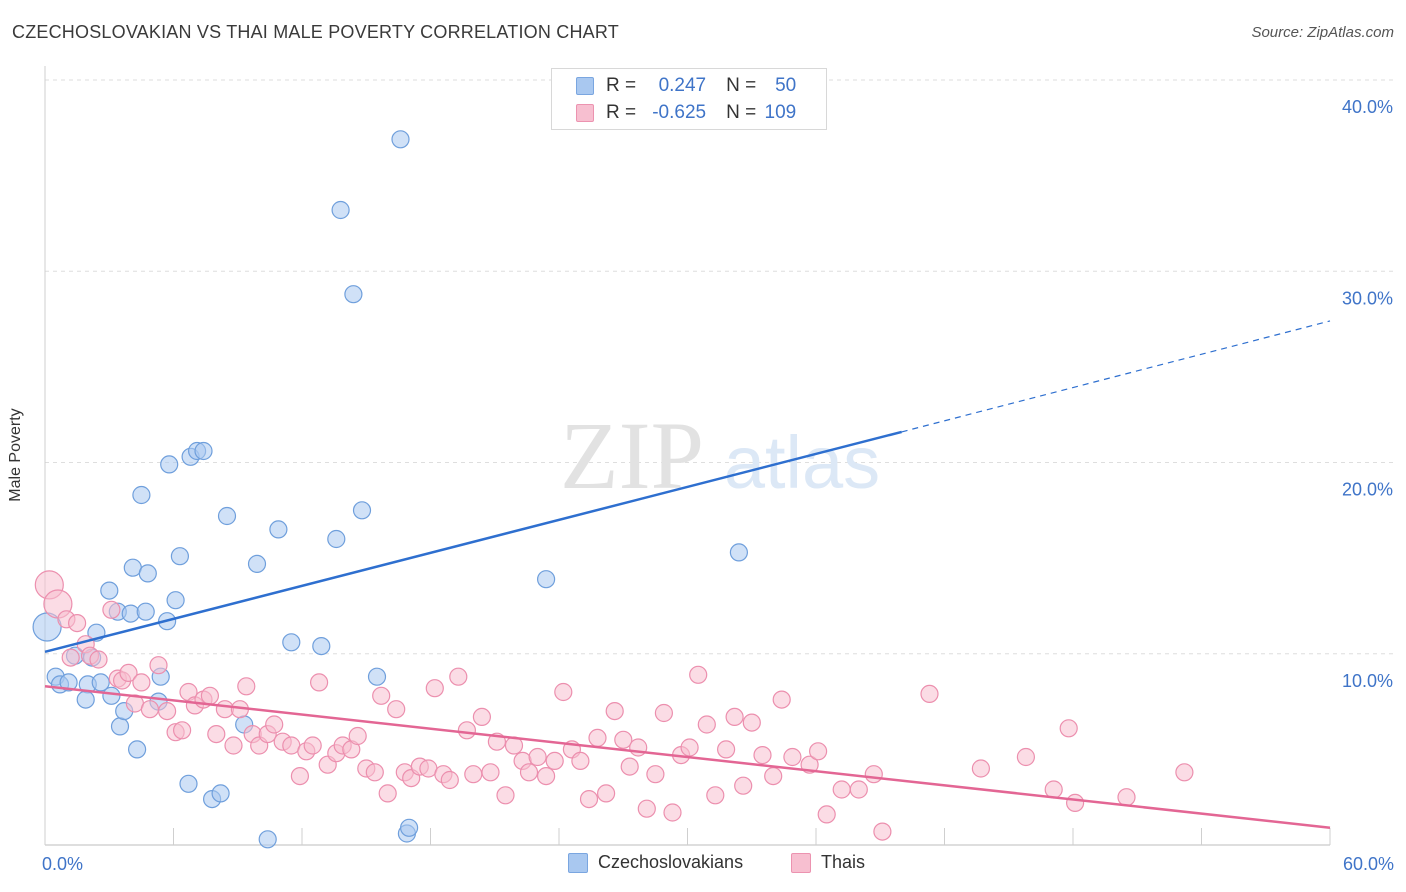 This screenshot has height=892, width=1406. What do you see at coordinates (780, 112) in the screenshot?
I see `legend-n-value: 109` at bounding box center [780, 112].